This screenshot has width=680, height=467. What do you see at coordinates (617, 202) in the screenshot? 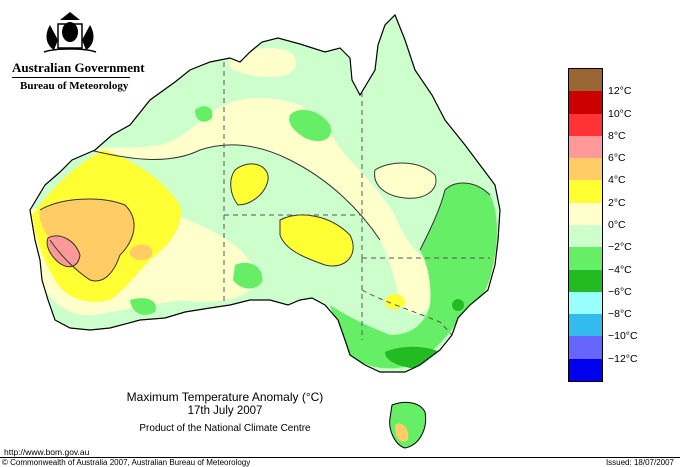
I see `legend-label: 2°C` at bounding box center [617, 202].